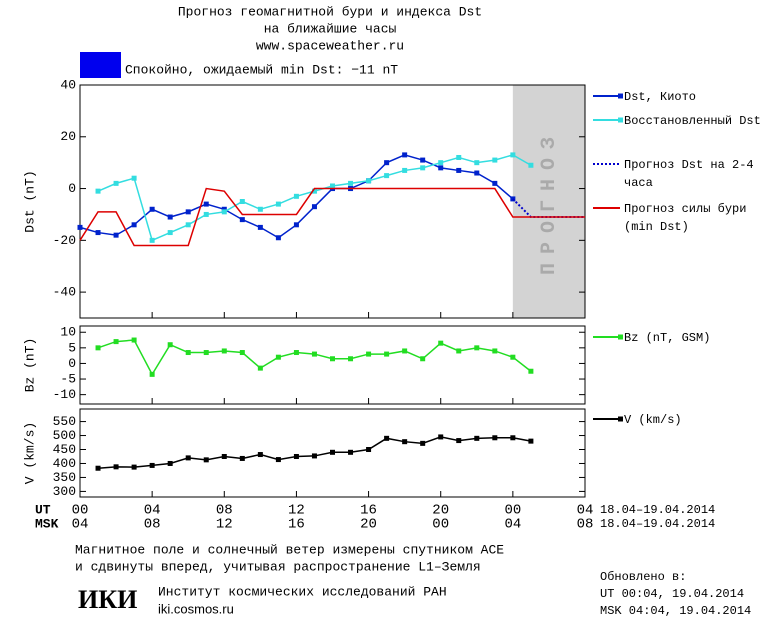 This screenshot has width=760, height=620. What do you see at coordinates (440, 511) in the screenshot?
I see `x-tick-label: 20` at bounding box center [440, 511].